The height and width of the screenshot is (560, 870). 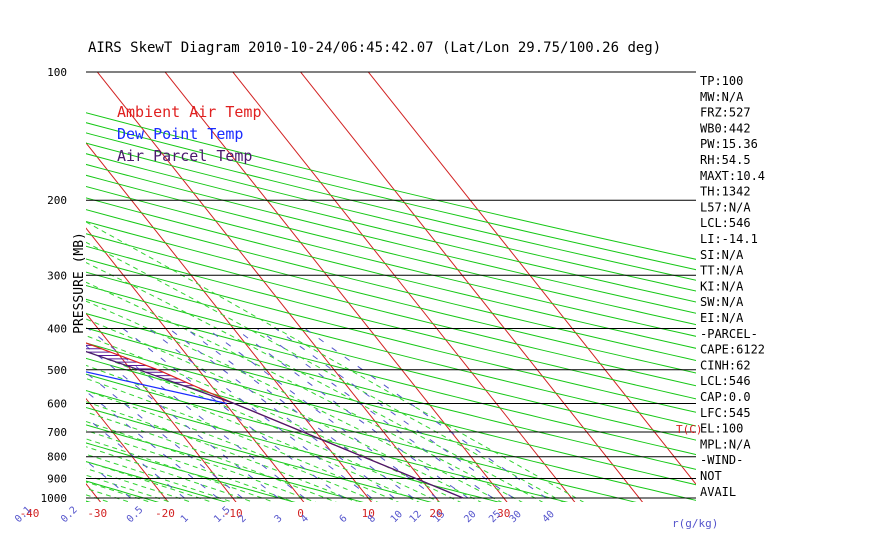 What do you see at coordinates (722, 302) in the screenshot?
I see `index-entry: SW:N/A` at bounding box center [722, 302].